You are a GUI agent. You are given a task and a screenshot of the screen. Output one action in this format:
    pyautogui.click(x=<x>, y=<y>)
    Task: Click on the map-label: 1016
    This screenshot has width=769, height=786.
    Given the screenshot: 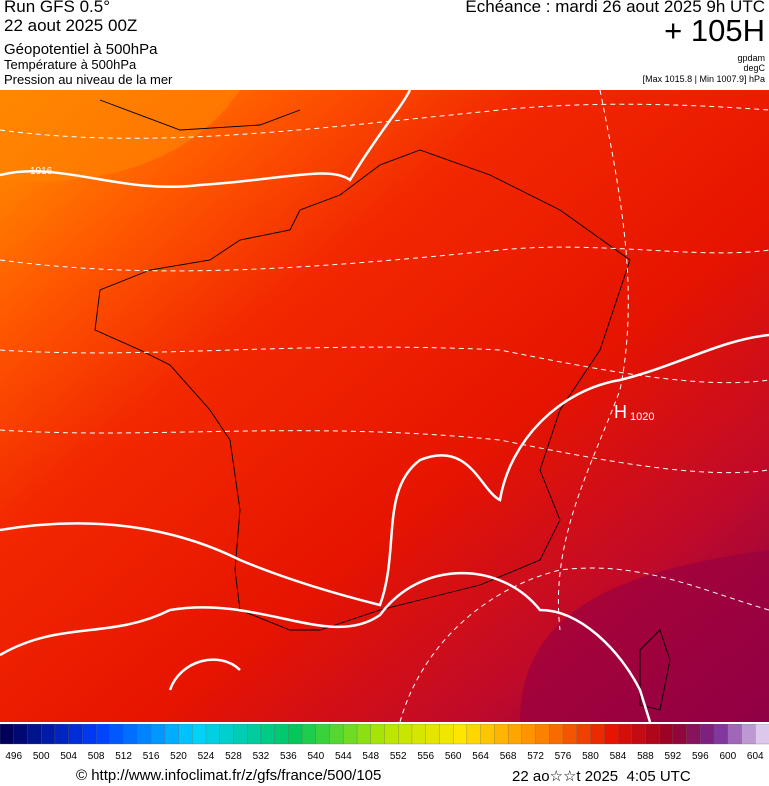 What is the action you would take?
    pyautogui.click(x=41, y=171)
    